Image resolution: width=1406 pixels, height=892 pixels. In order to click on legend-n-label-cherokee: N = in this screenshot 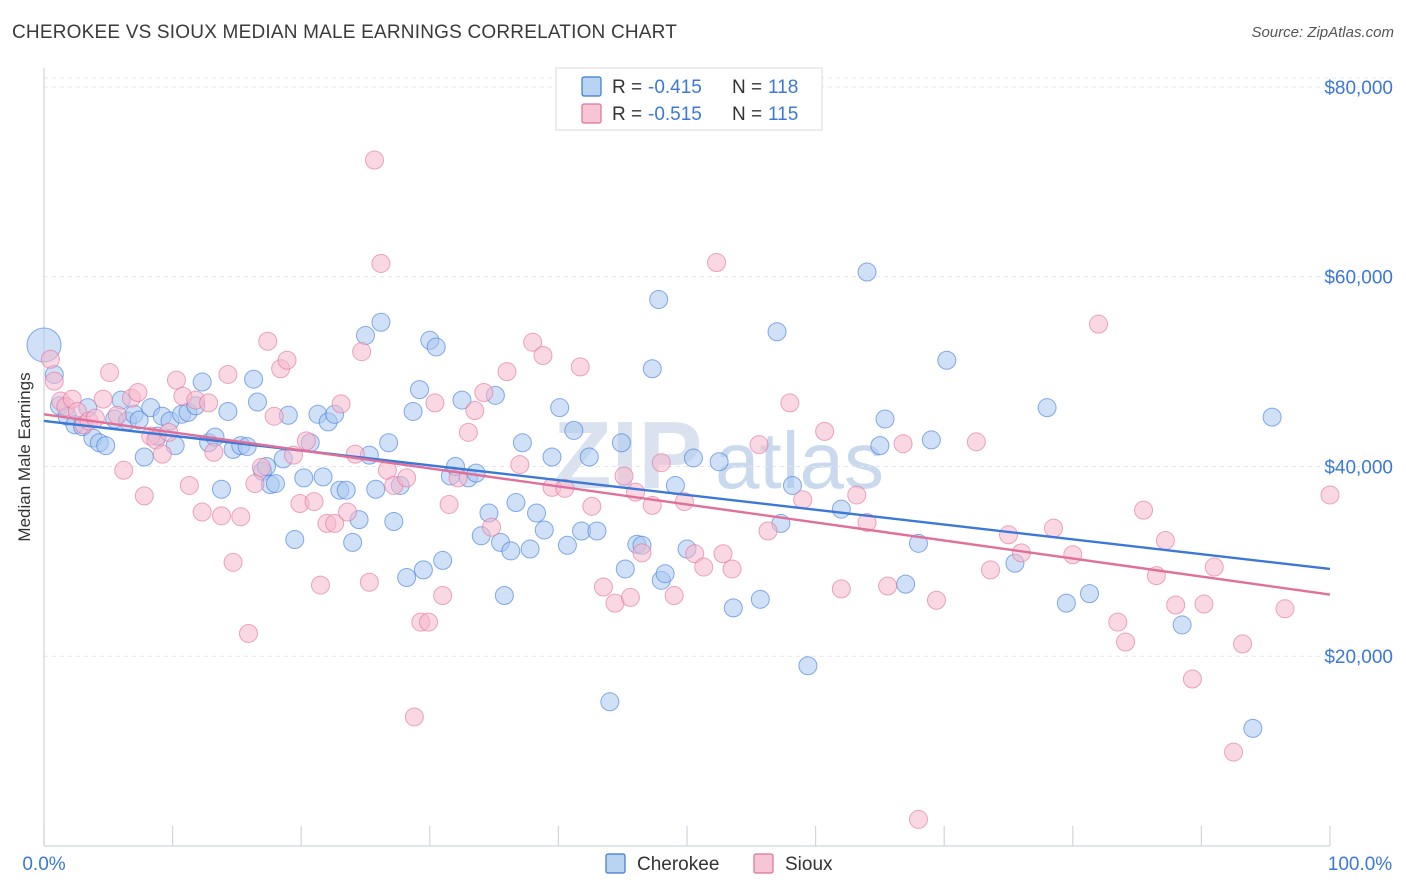, I will do `click(747, 87)`.